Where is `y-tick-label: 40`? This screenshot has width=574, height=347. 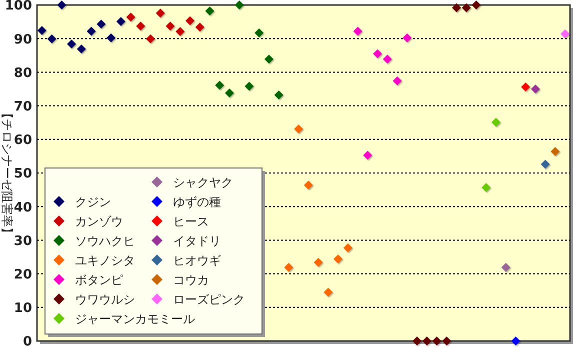 y-tick-label: 40 is located at coordinates (23, 208).